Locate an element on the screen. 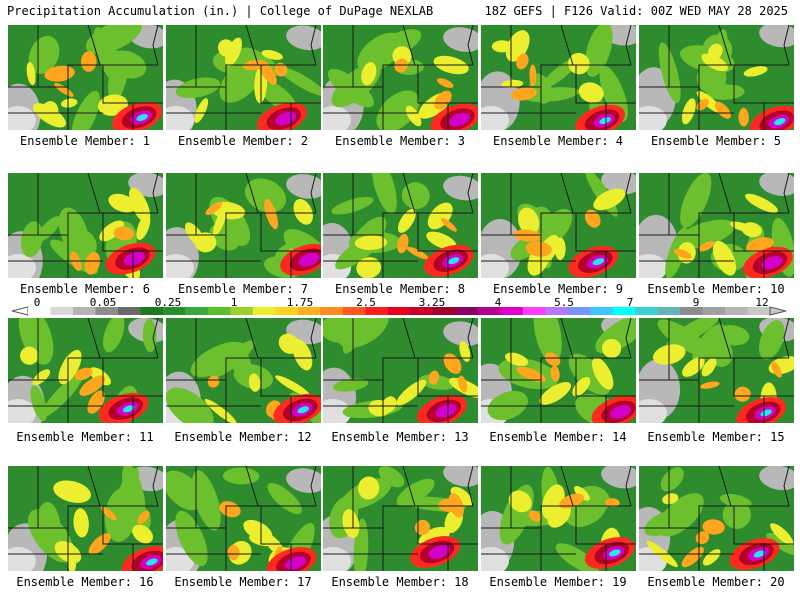  colorbar-tick-label: 9 is located at coordinates (696, 302).